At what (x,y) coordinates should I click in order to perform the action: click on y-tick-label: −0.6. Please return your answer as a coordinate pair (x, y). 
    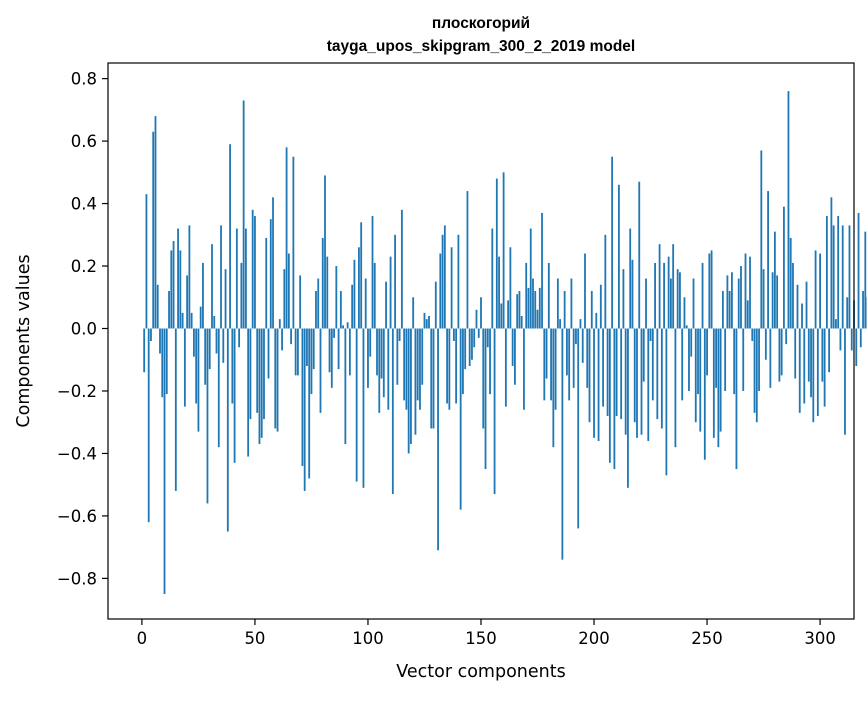
    Looking at the image, I should click on (77, 516).